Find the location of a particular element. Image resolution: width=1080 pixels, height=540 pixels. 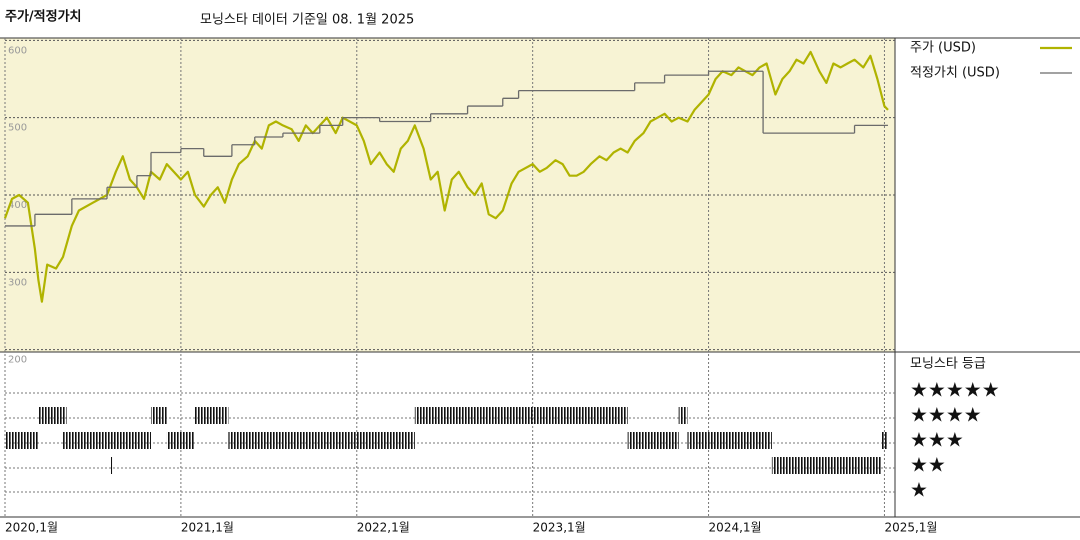

y-tick-label: 600 is located at coordinates (17, 50).